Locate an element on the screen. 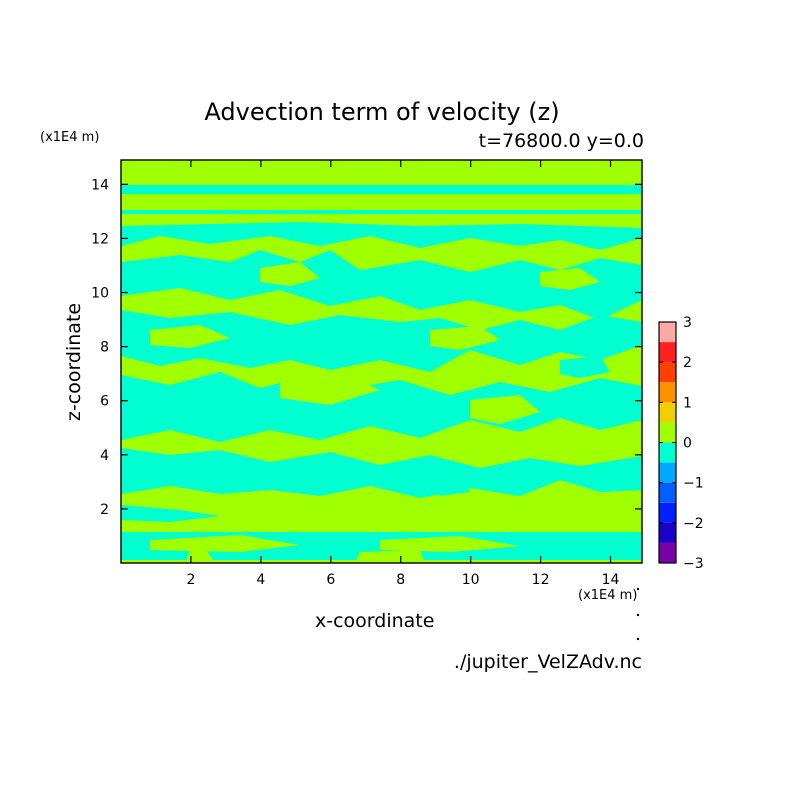 This screenshot has height=804, width=804. colorbar-tick-label: 2 is located at coordinates (687, 363).